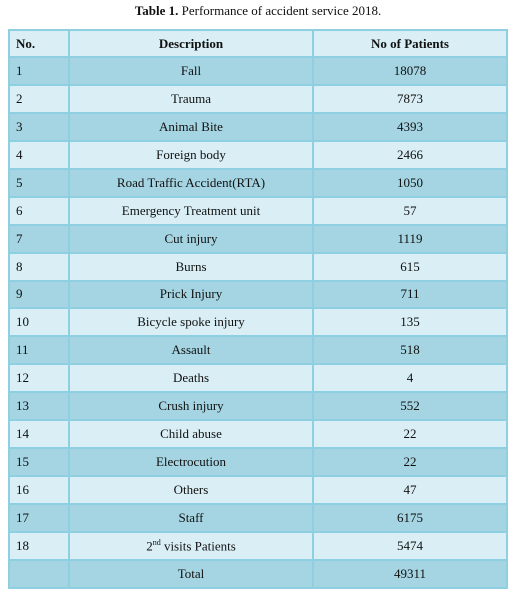 This screenshot has width=516, height=597. Describe the element at coordinates (39, 294) in the screenshot. I see `row-number: 9` at that location.